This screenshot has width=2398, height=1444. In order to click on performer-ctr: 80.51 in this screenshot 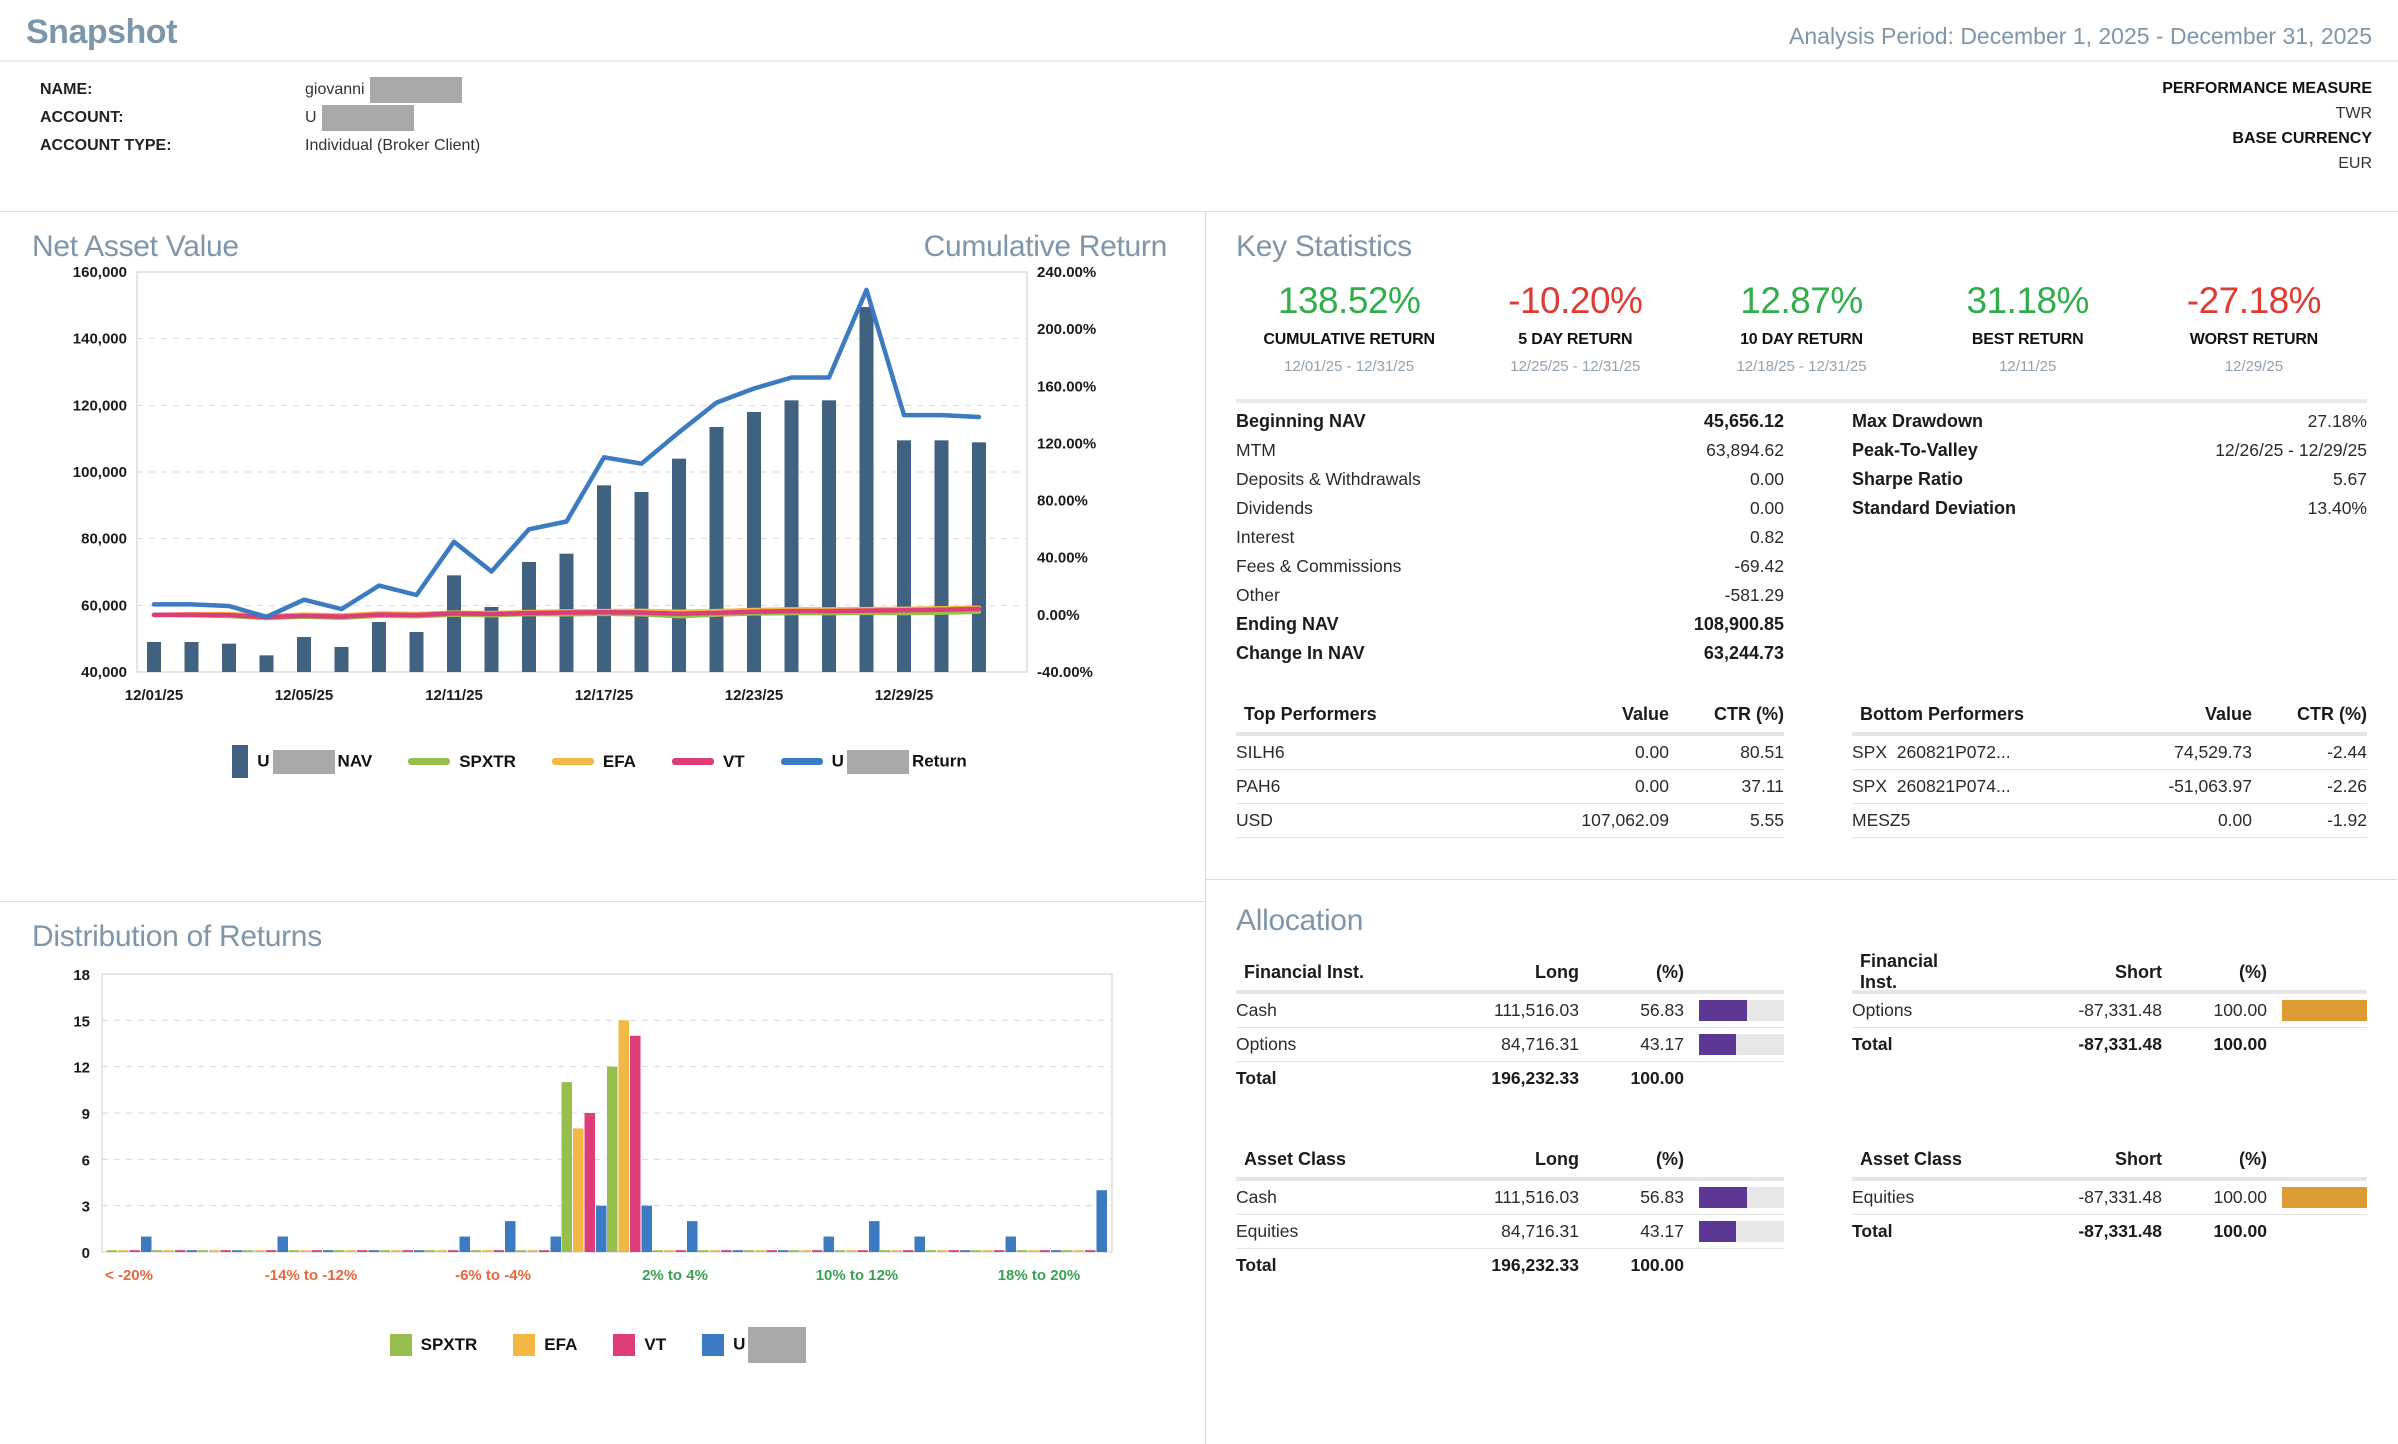, I will do `click(1762, 752)`.